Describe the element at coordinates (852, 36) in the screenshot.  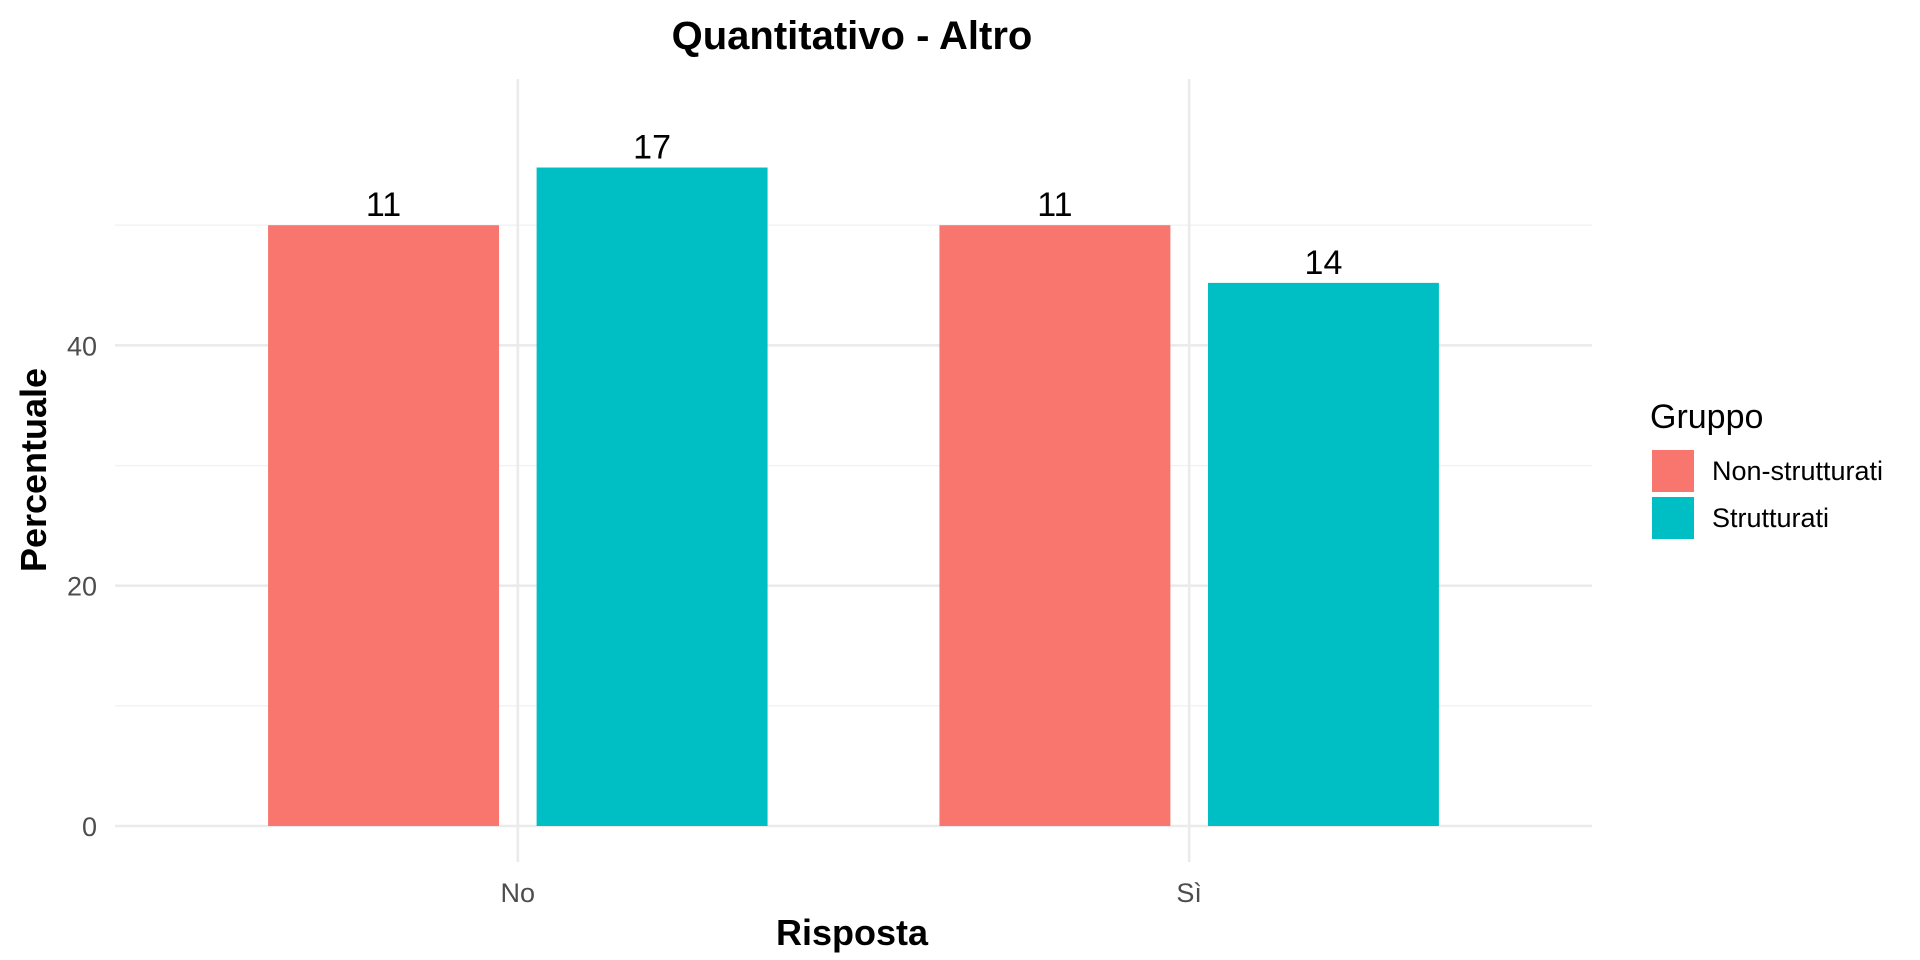
I see `chart-title: Quantitativo - Altro` at that location.